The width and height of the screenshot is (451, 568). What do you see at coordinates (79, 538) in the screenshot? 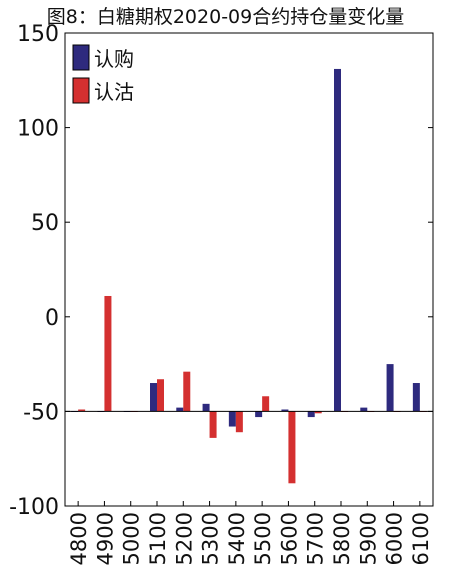
I see `x-tick-label: 4800` at bounding box center [79, 538].